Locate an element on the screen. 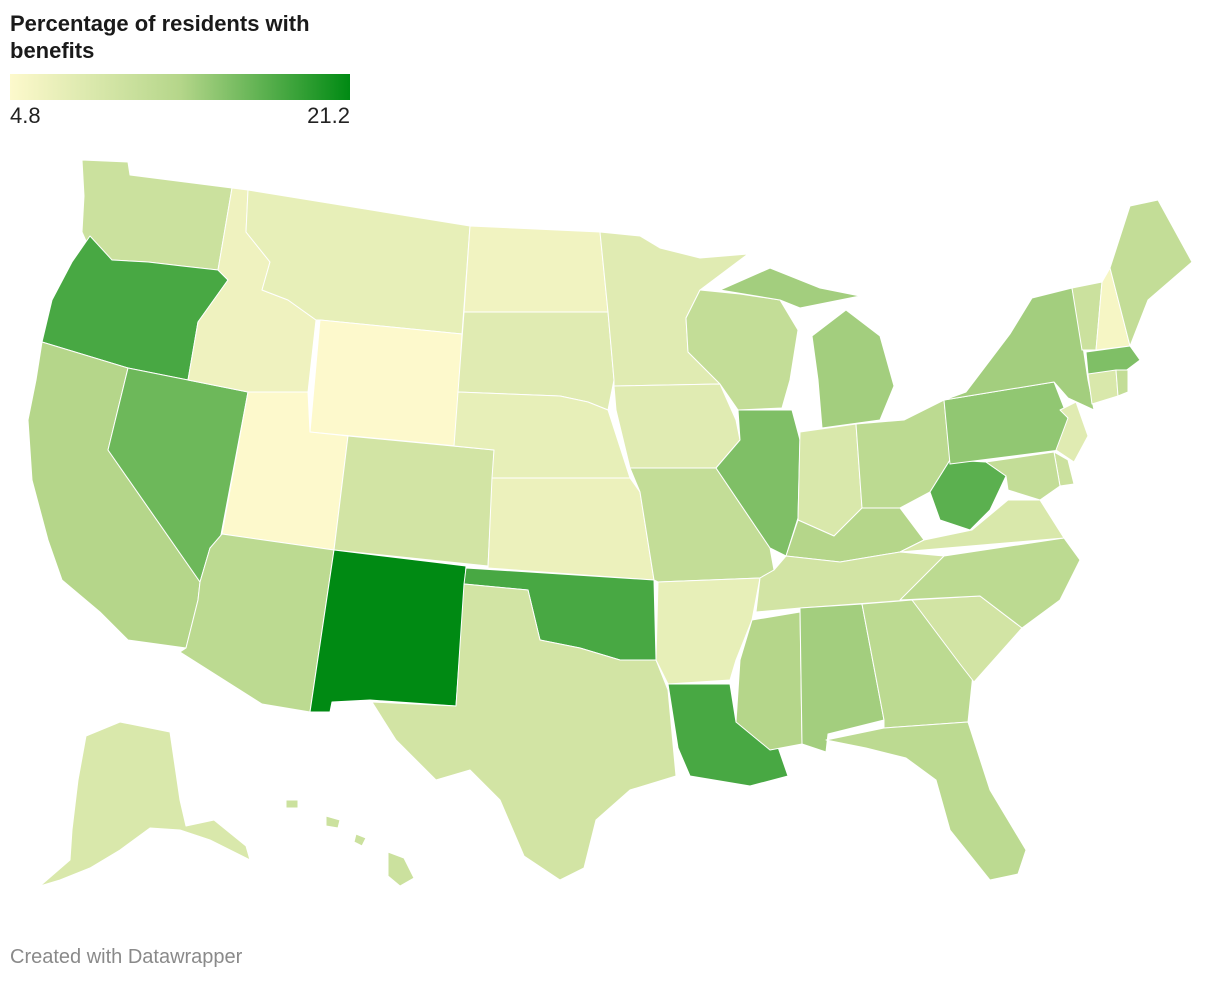 The height and width of the screenshot is (982, 1220). state-louisiana is located at coordinates (728, 735).